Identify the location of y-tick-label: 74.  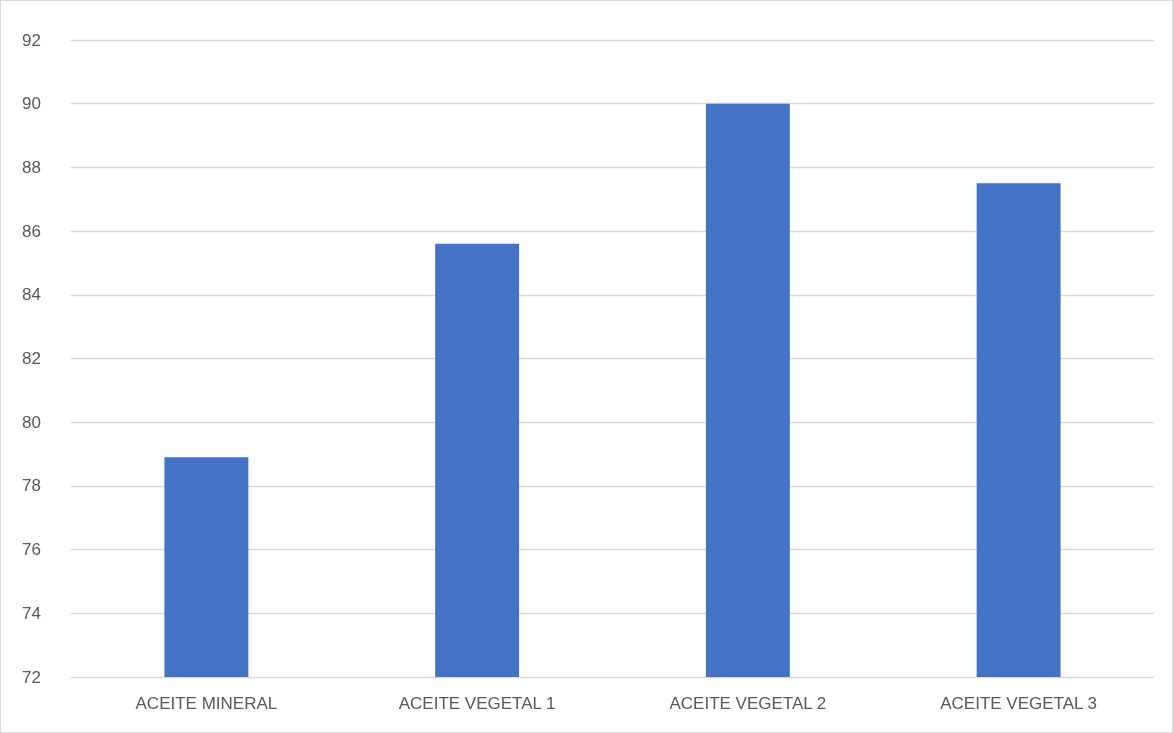
(31, 613).